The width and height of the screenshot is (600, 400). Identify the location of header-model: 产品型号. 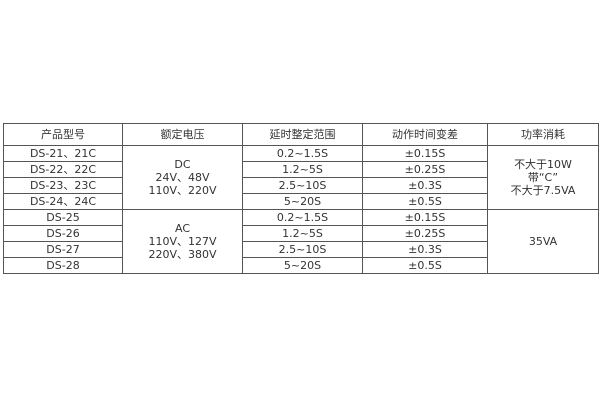
(63, 134).